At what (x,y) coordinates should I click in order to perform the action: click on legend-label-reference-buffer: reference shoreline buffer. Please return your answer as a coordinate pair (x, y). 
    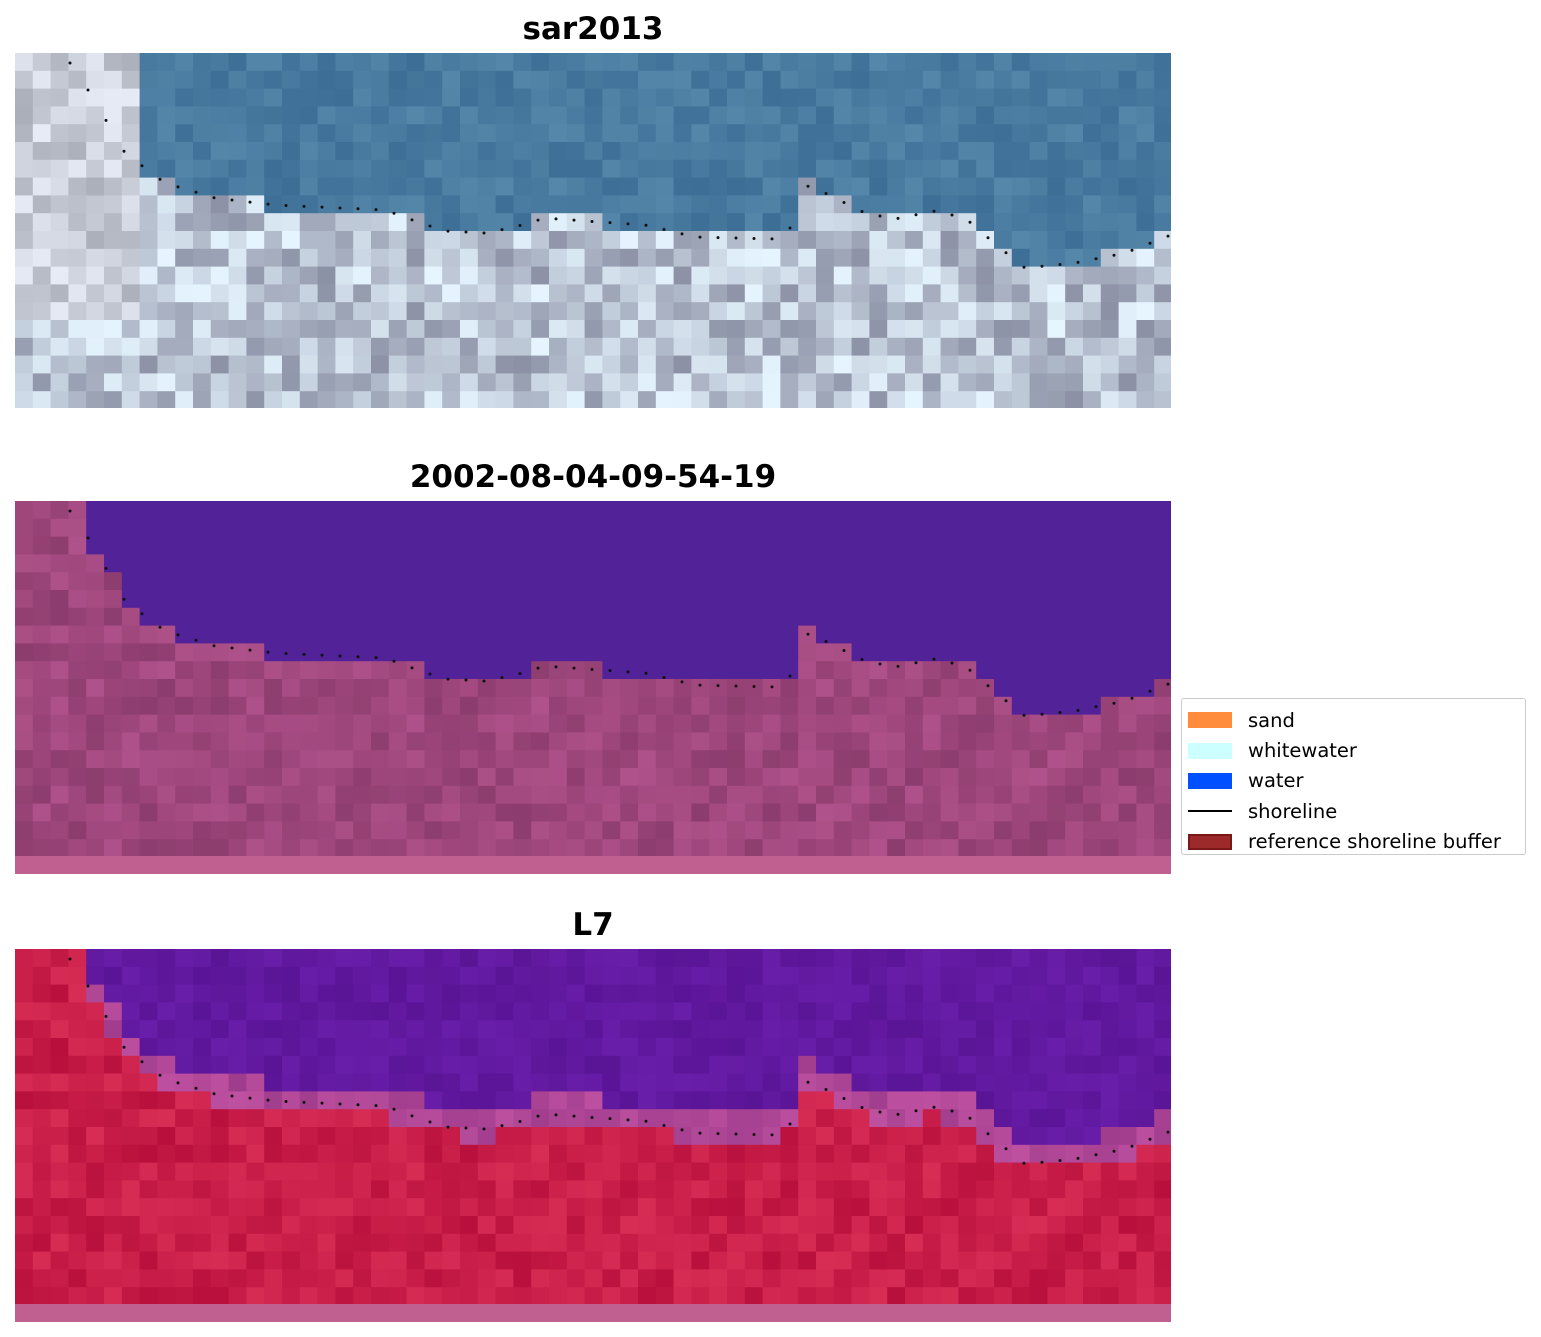
    Looking at the image, I should click on (1374, 842).